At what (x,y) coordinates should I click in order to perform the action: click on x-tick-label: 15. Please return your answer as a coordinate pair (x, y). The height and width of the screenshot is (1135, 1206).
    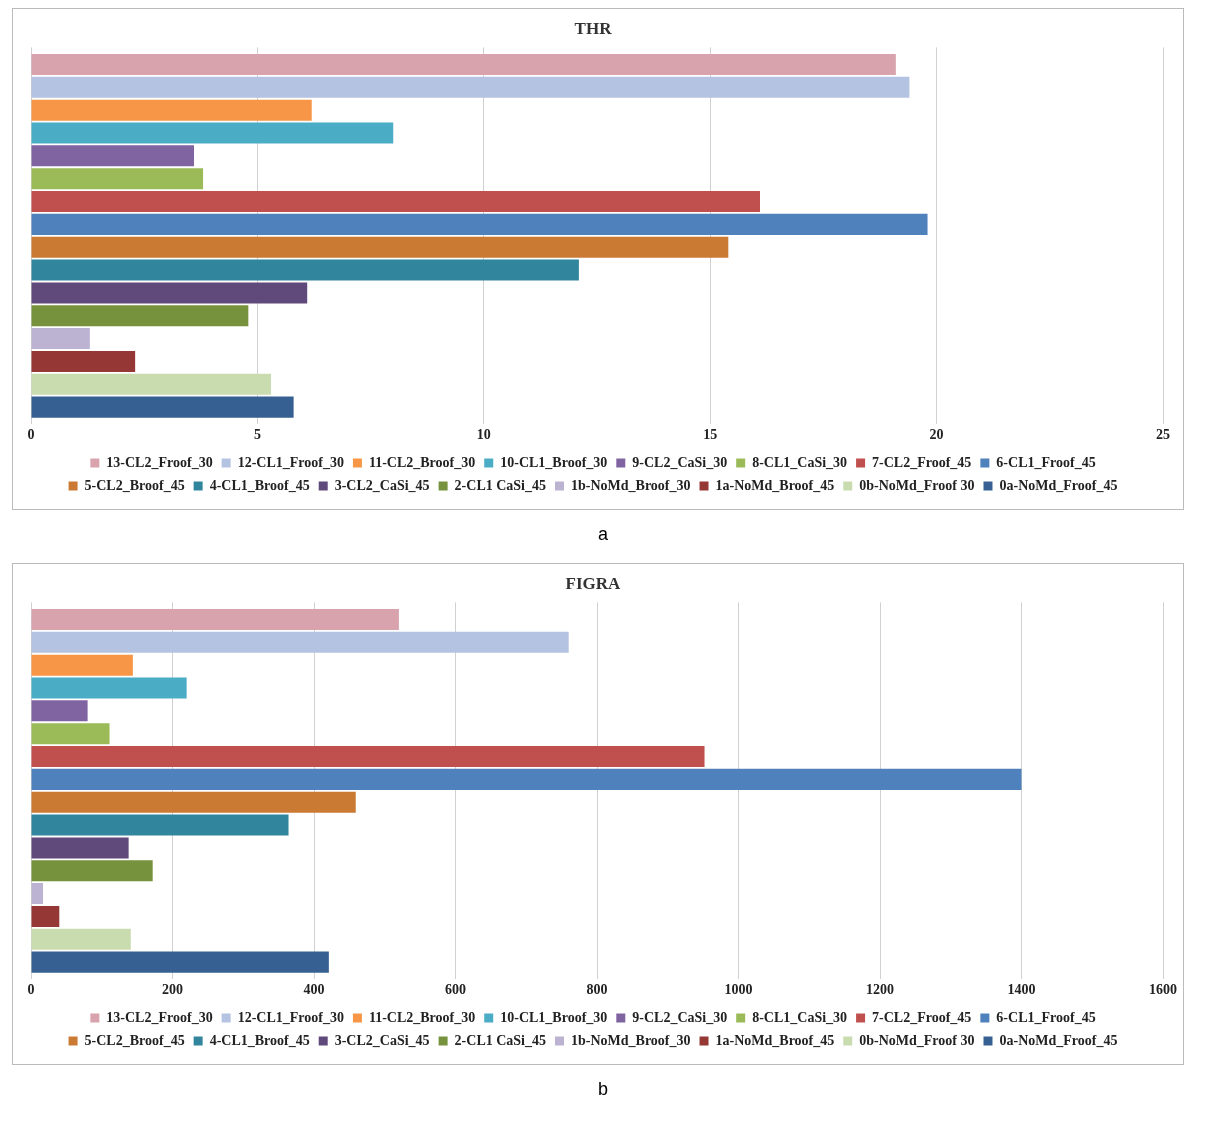
    Looking at the image, I should click on (710, 435).